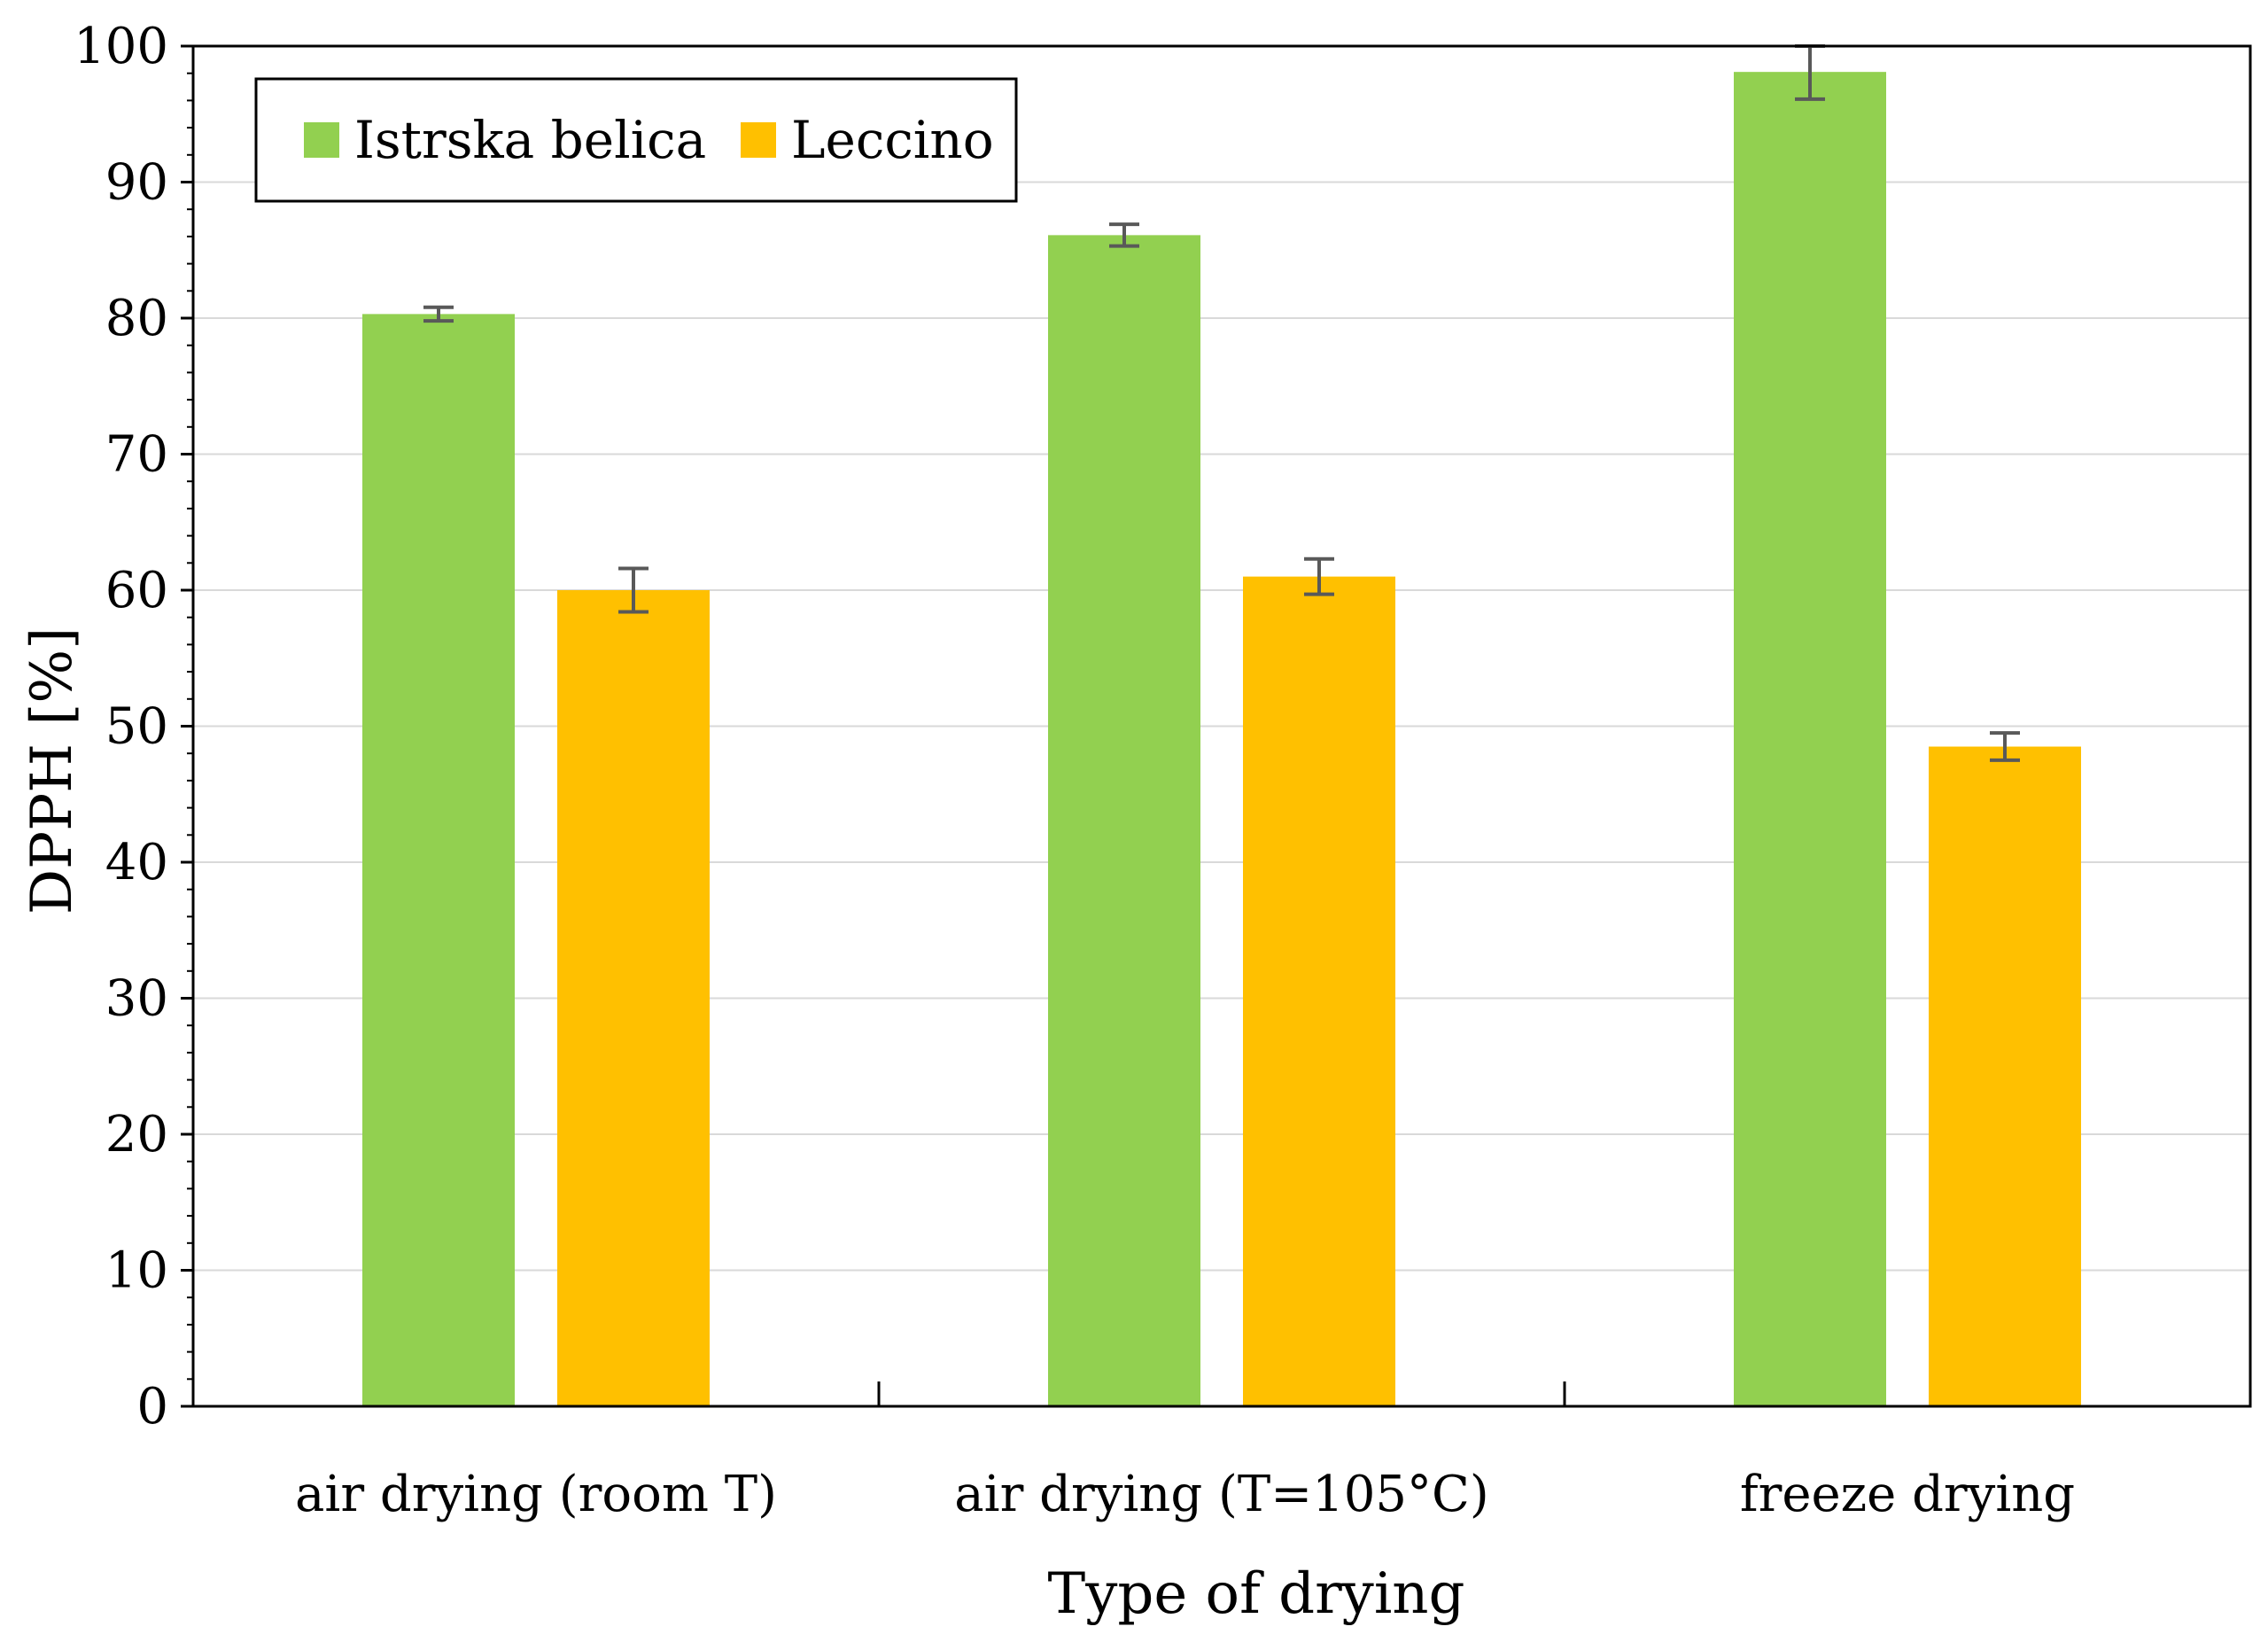  I want to click on legend-label-istrska-belica: Istrska belica, so click(530, 140).